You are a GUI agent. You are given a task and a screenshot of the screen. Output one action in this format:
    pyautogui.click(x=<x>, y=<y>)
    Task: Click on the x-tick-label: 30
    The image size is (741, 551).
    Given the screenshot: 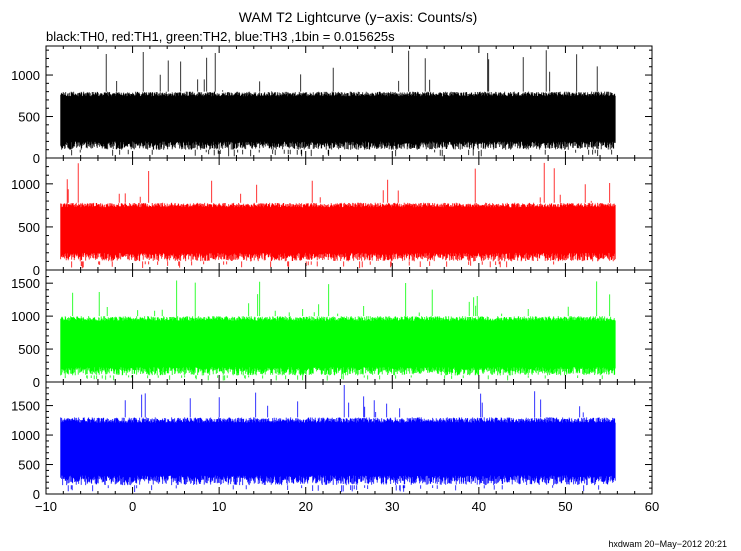 What is the action you would take?
    pyautogui.click(x=392, y=506)
    